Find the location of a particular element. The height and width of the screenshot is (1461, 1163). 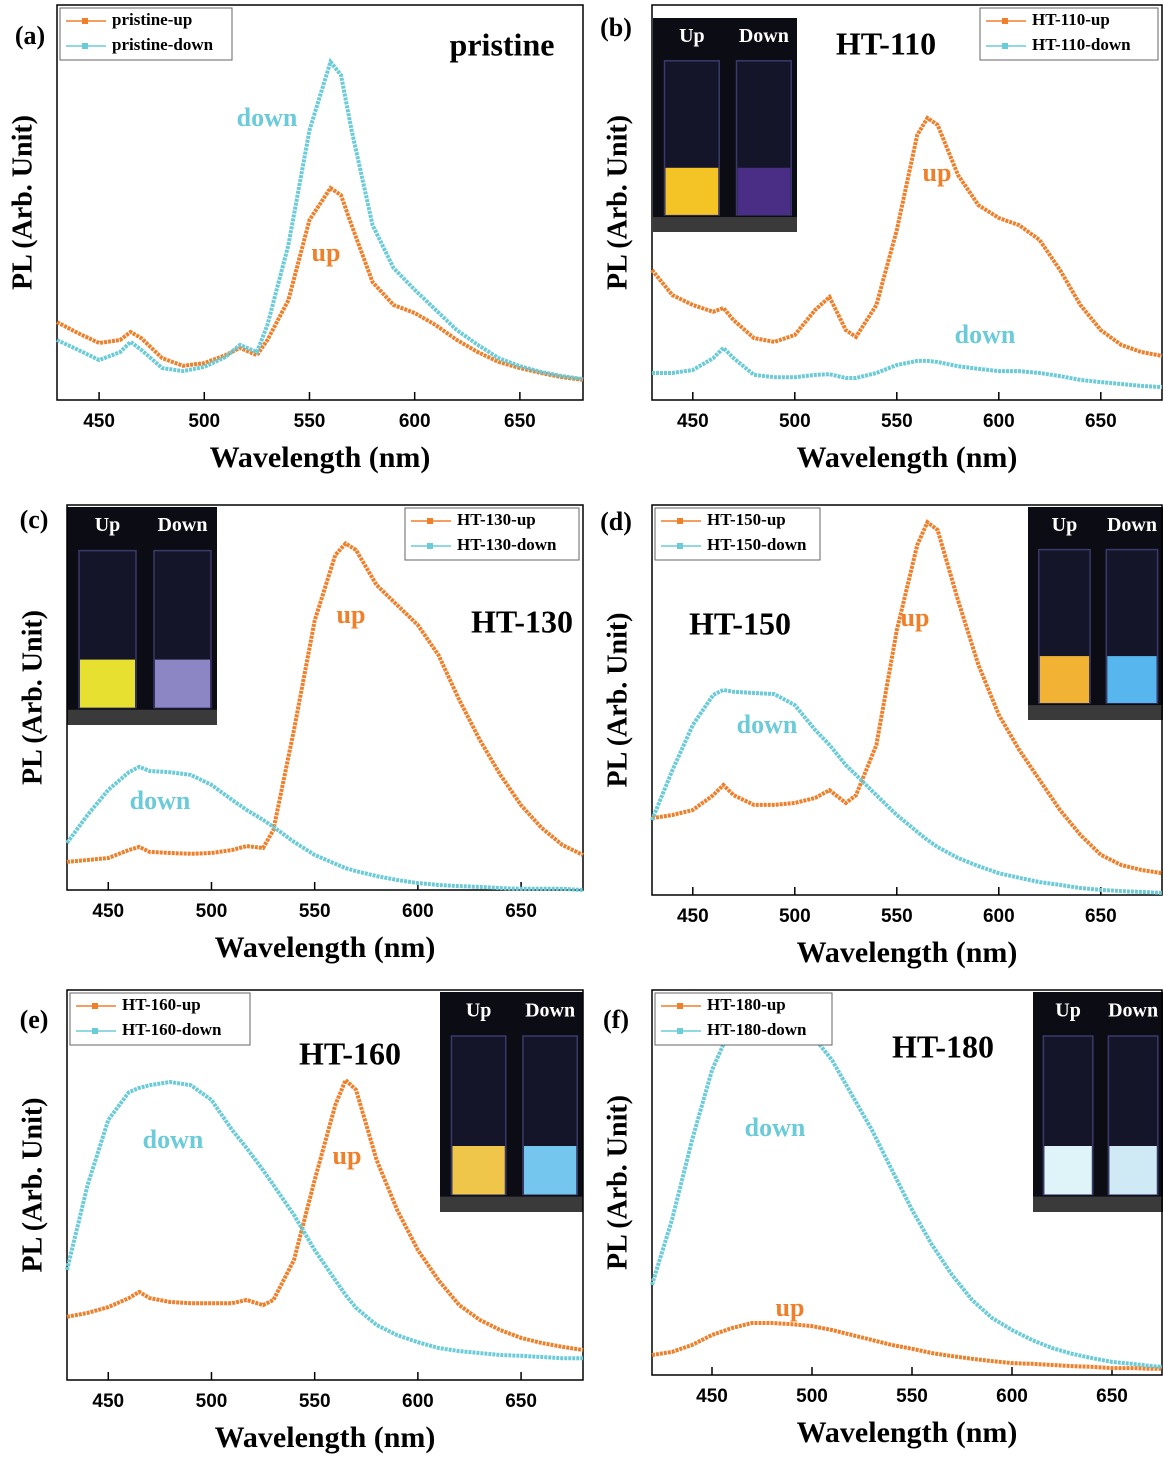

x-tick-label: 450 is located at coordinates (712, 1396).